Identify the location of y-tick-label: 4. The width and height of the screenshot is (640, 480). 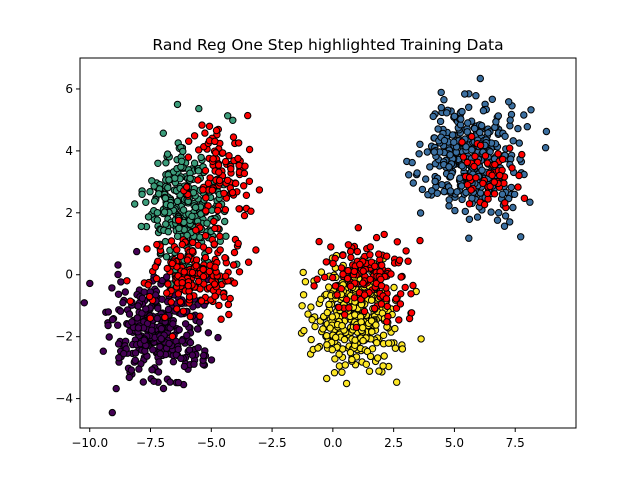
(69, 151).